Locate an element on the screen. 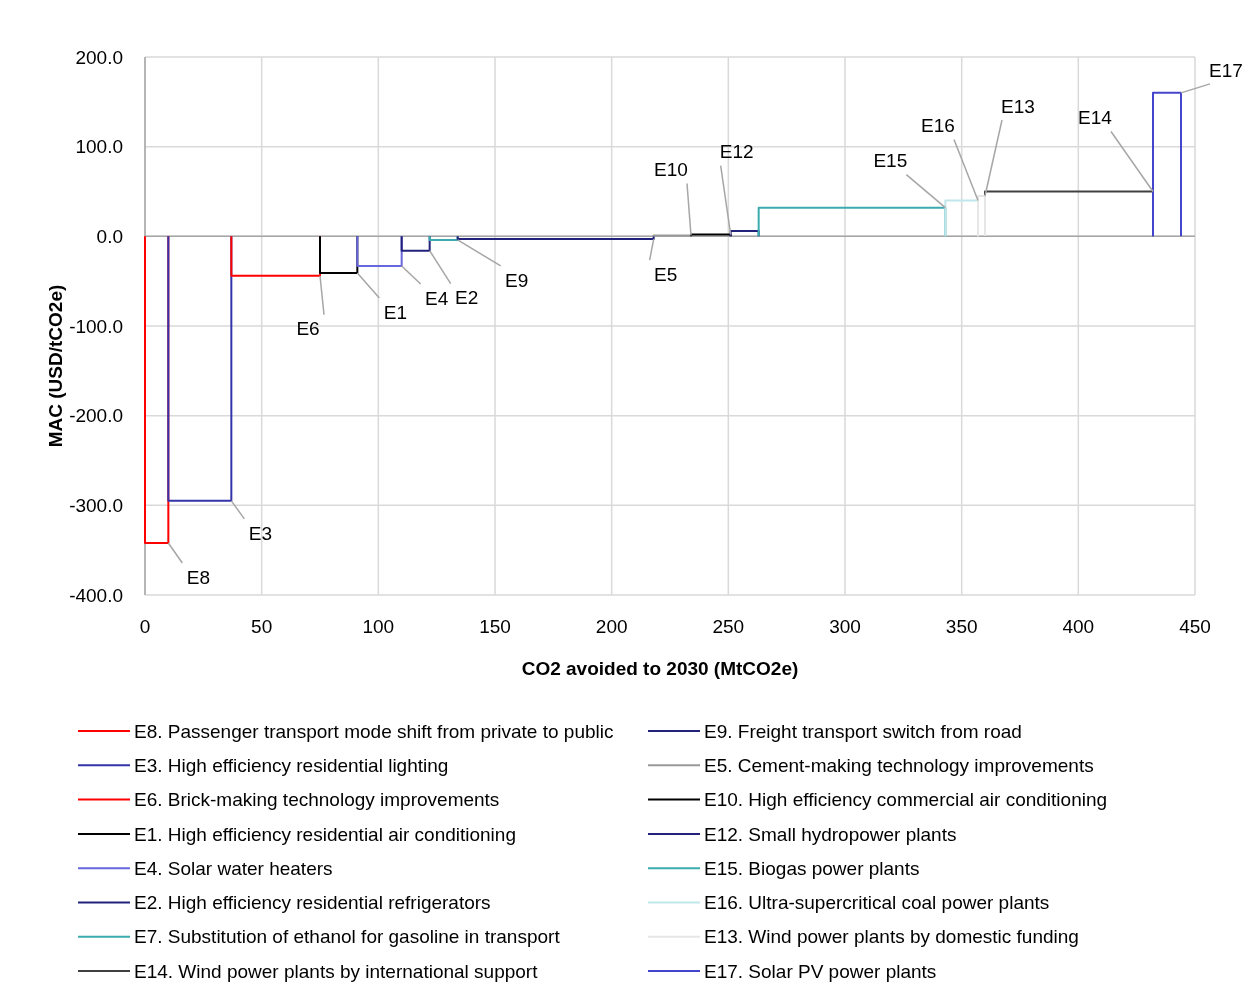 Image resolution: width=1245 pixels, height=992 pixels. legend-label: E6. Brick-making technology improvements is located at coordinates (317, 800).